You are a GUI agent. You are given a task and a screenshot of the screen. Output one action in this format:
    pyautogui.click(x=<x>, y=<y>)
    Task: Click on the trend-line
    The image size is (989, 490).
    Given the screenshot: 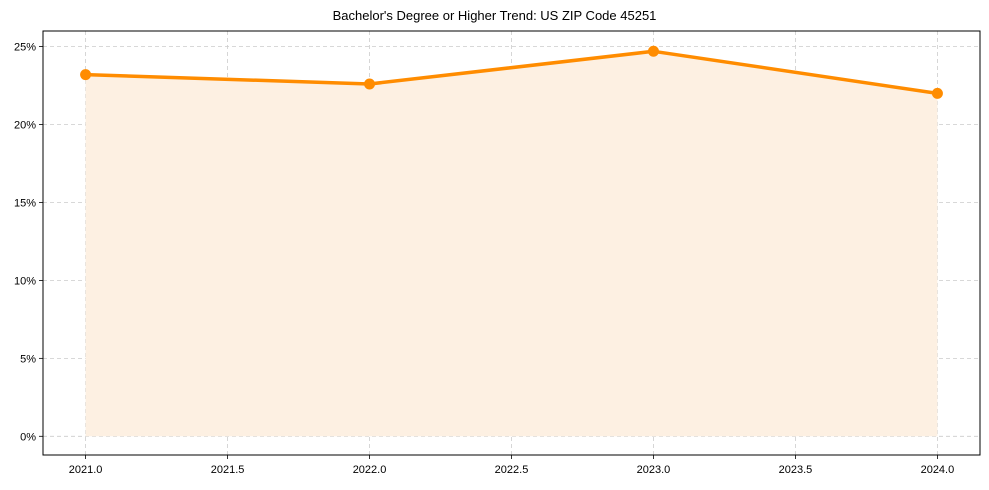 What is the action you would take?
    pyautogui.click(x=511, y=72)
    